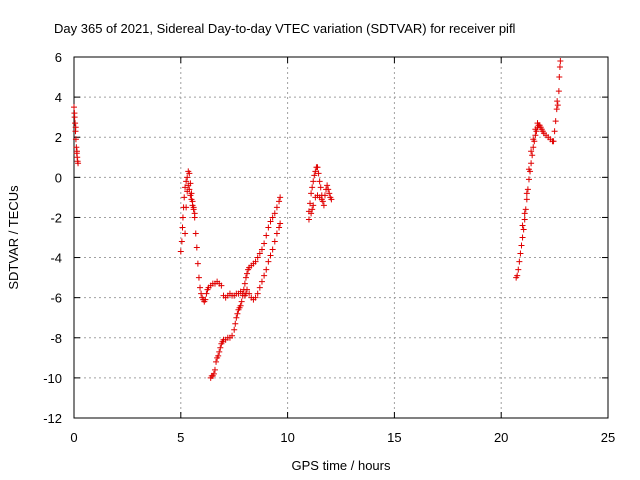 This screenshot has height=480, width=640. I want to click on y-tick-label: 6, so click(58, 57).